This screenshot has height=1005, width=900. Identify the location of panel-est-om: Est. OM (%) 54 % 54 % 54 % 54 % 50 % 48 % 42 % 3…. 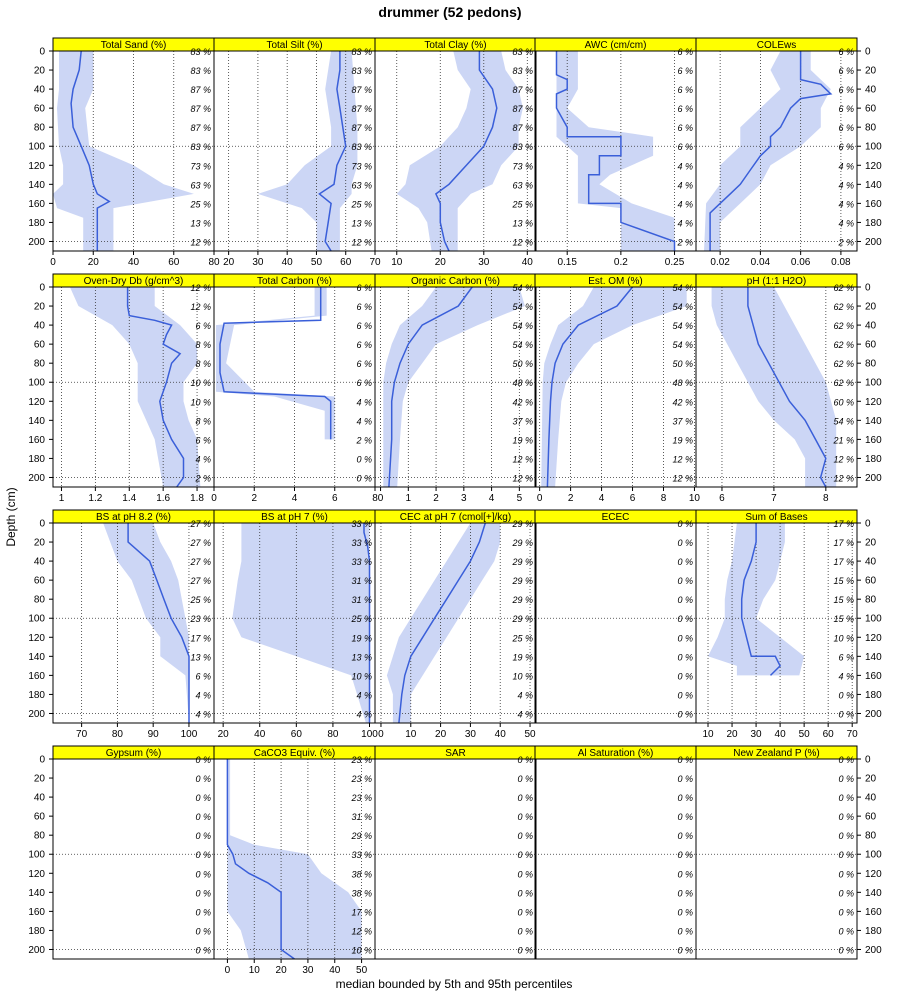
(617, 388).